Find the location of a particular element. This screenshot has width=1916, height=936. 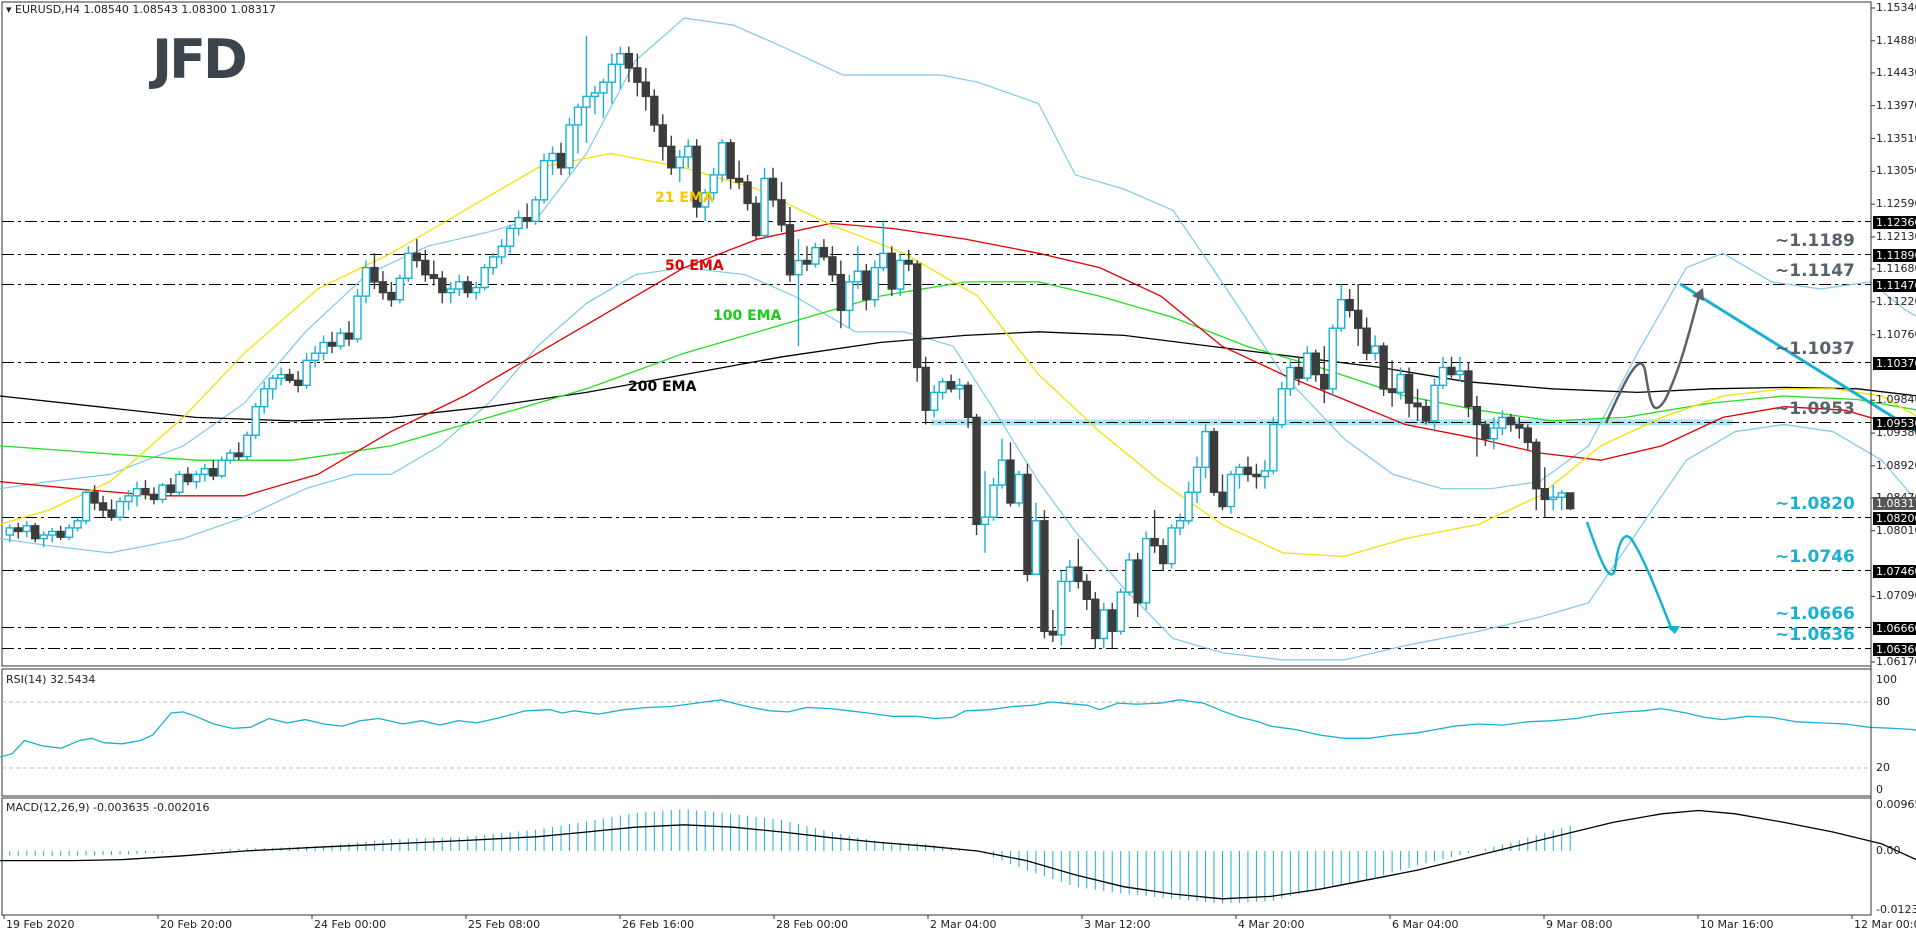

price-level-tag: 1.08200 is located at coordinates (1894, 518).